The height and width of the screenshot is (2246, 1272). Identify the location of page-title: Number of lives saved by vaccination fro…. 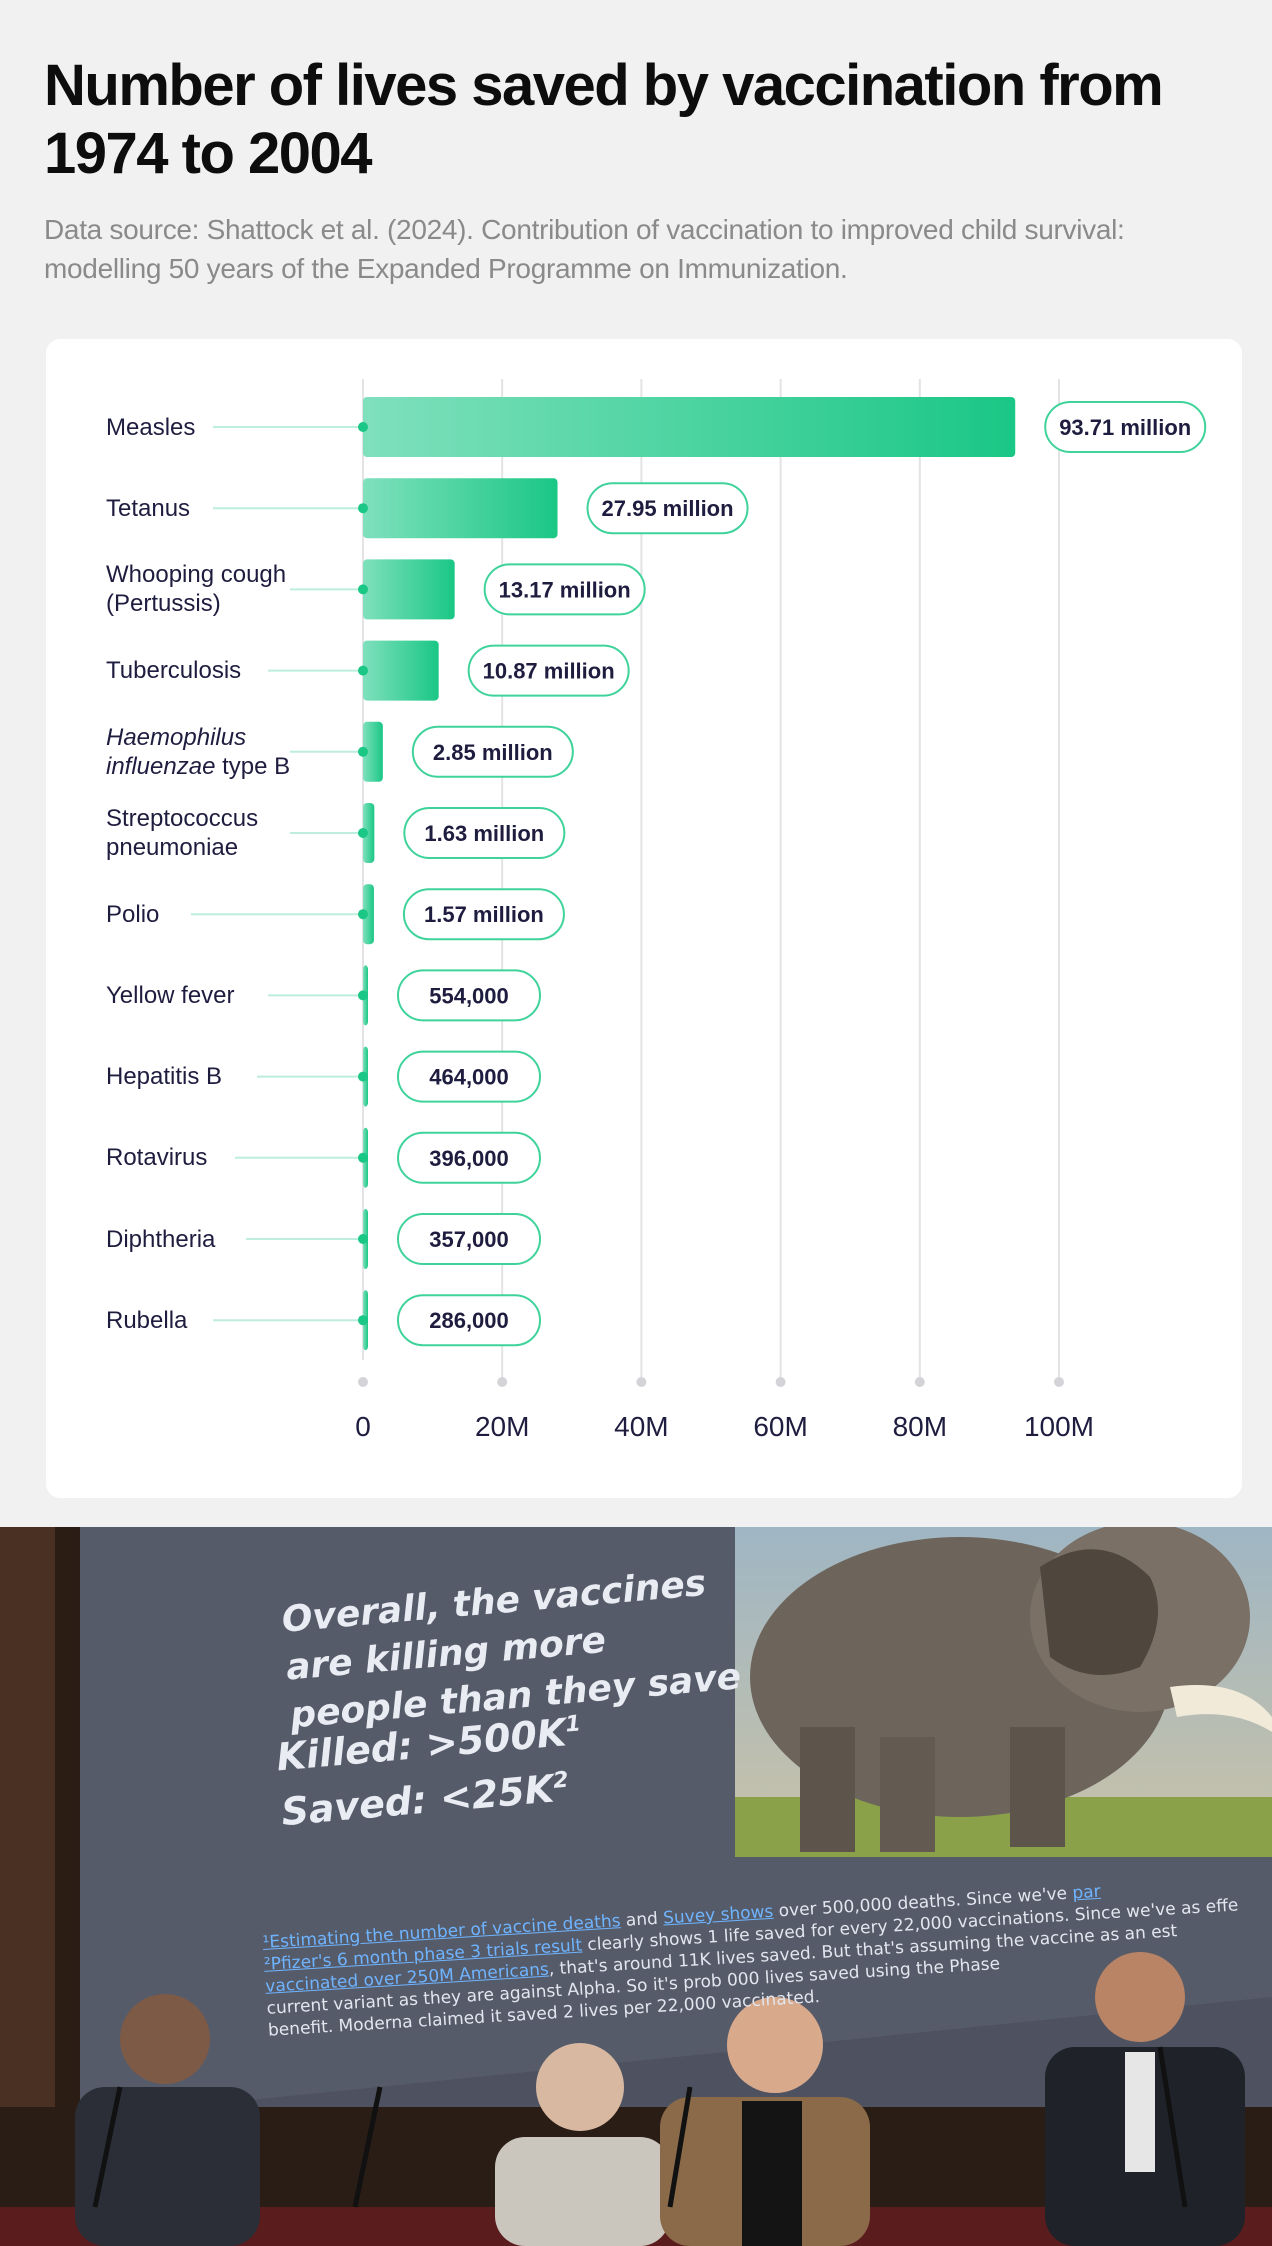
(604, 119).